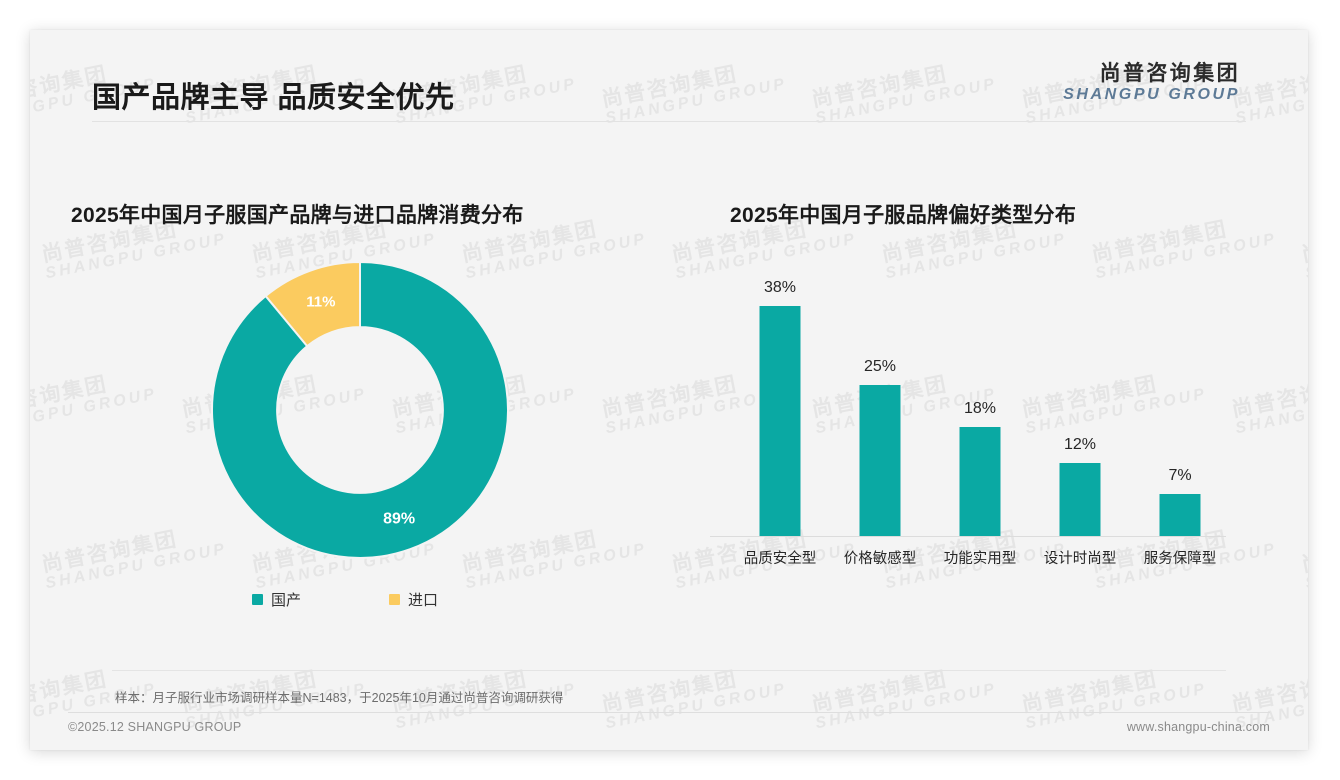  What do you see at coordinates (780, 288) in the screenshot?
I see `bar-value-label-品质安全型: 38%` at bounding box center [780, 288].